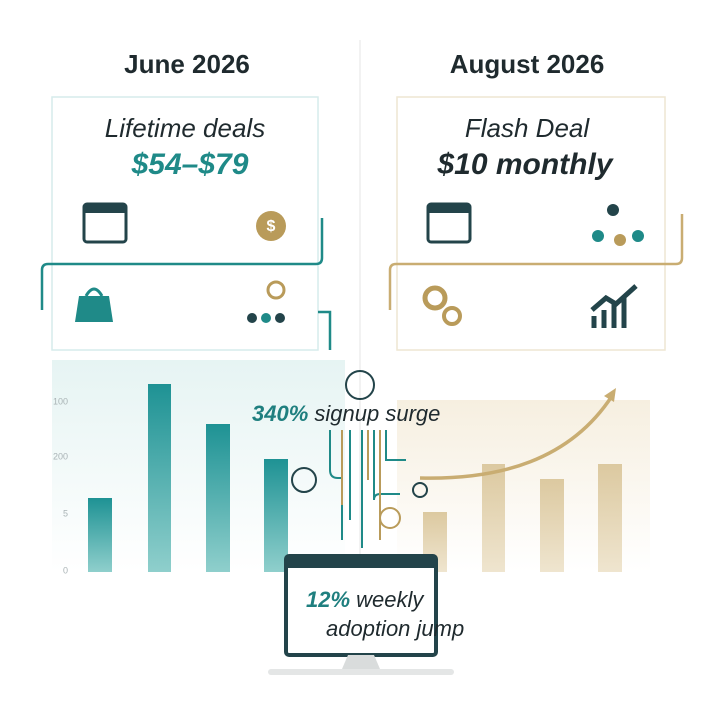 The width and height of the screenshot is (720, 720). Describe the element at coordinates (527, 128) in the screenshot. I see `card-title: Flash Deal` at that location.